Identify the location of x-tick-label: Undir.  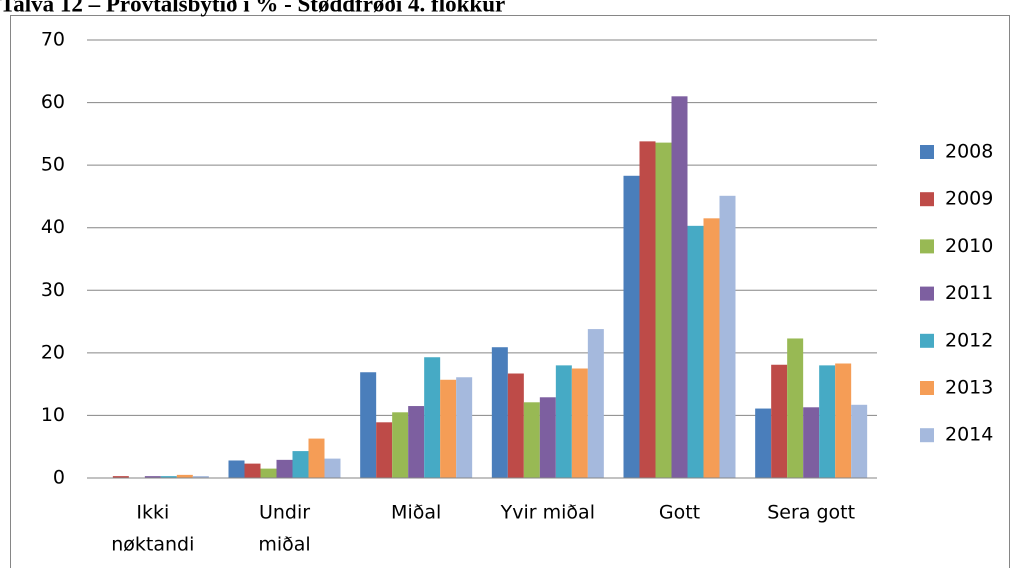
(284, 513).